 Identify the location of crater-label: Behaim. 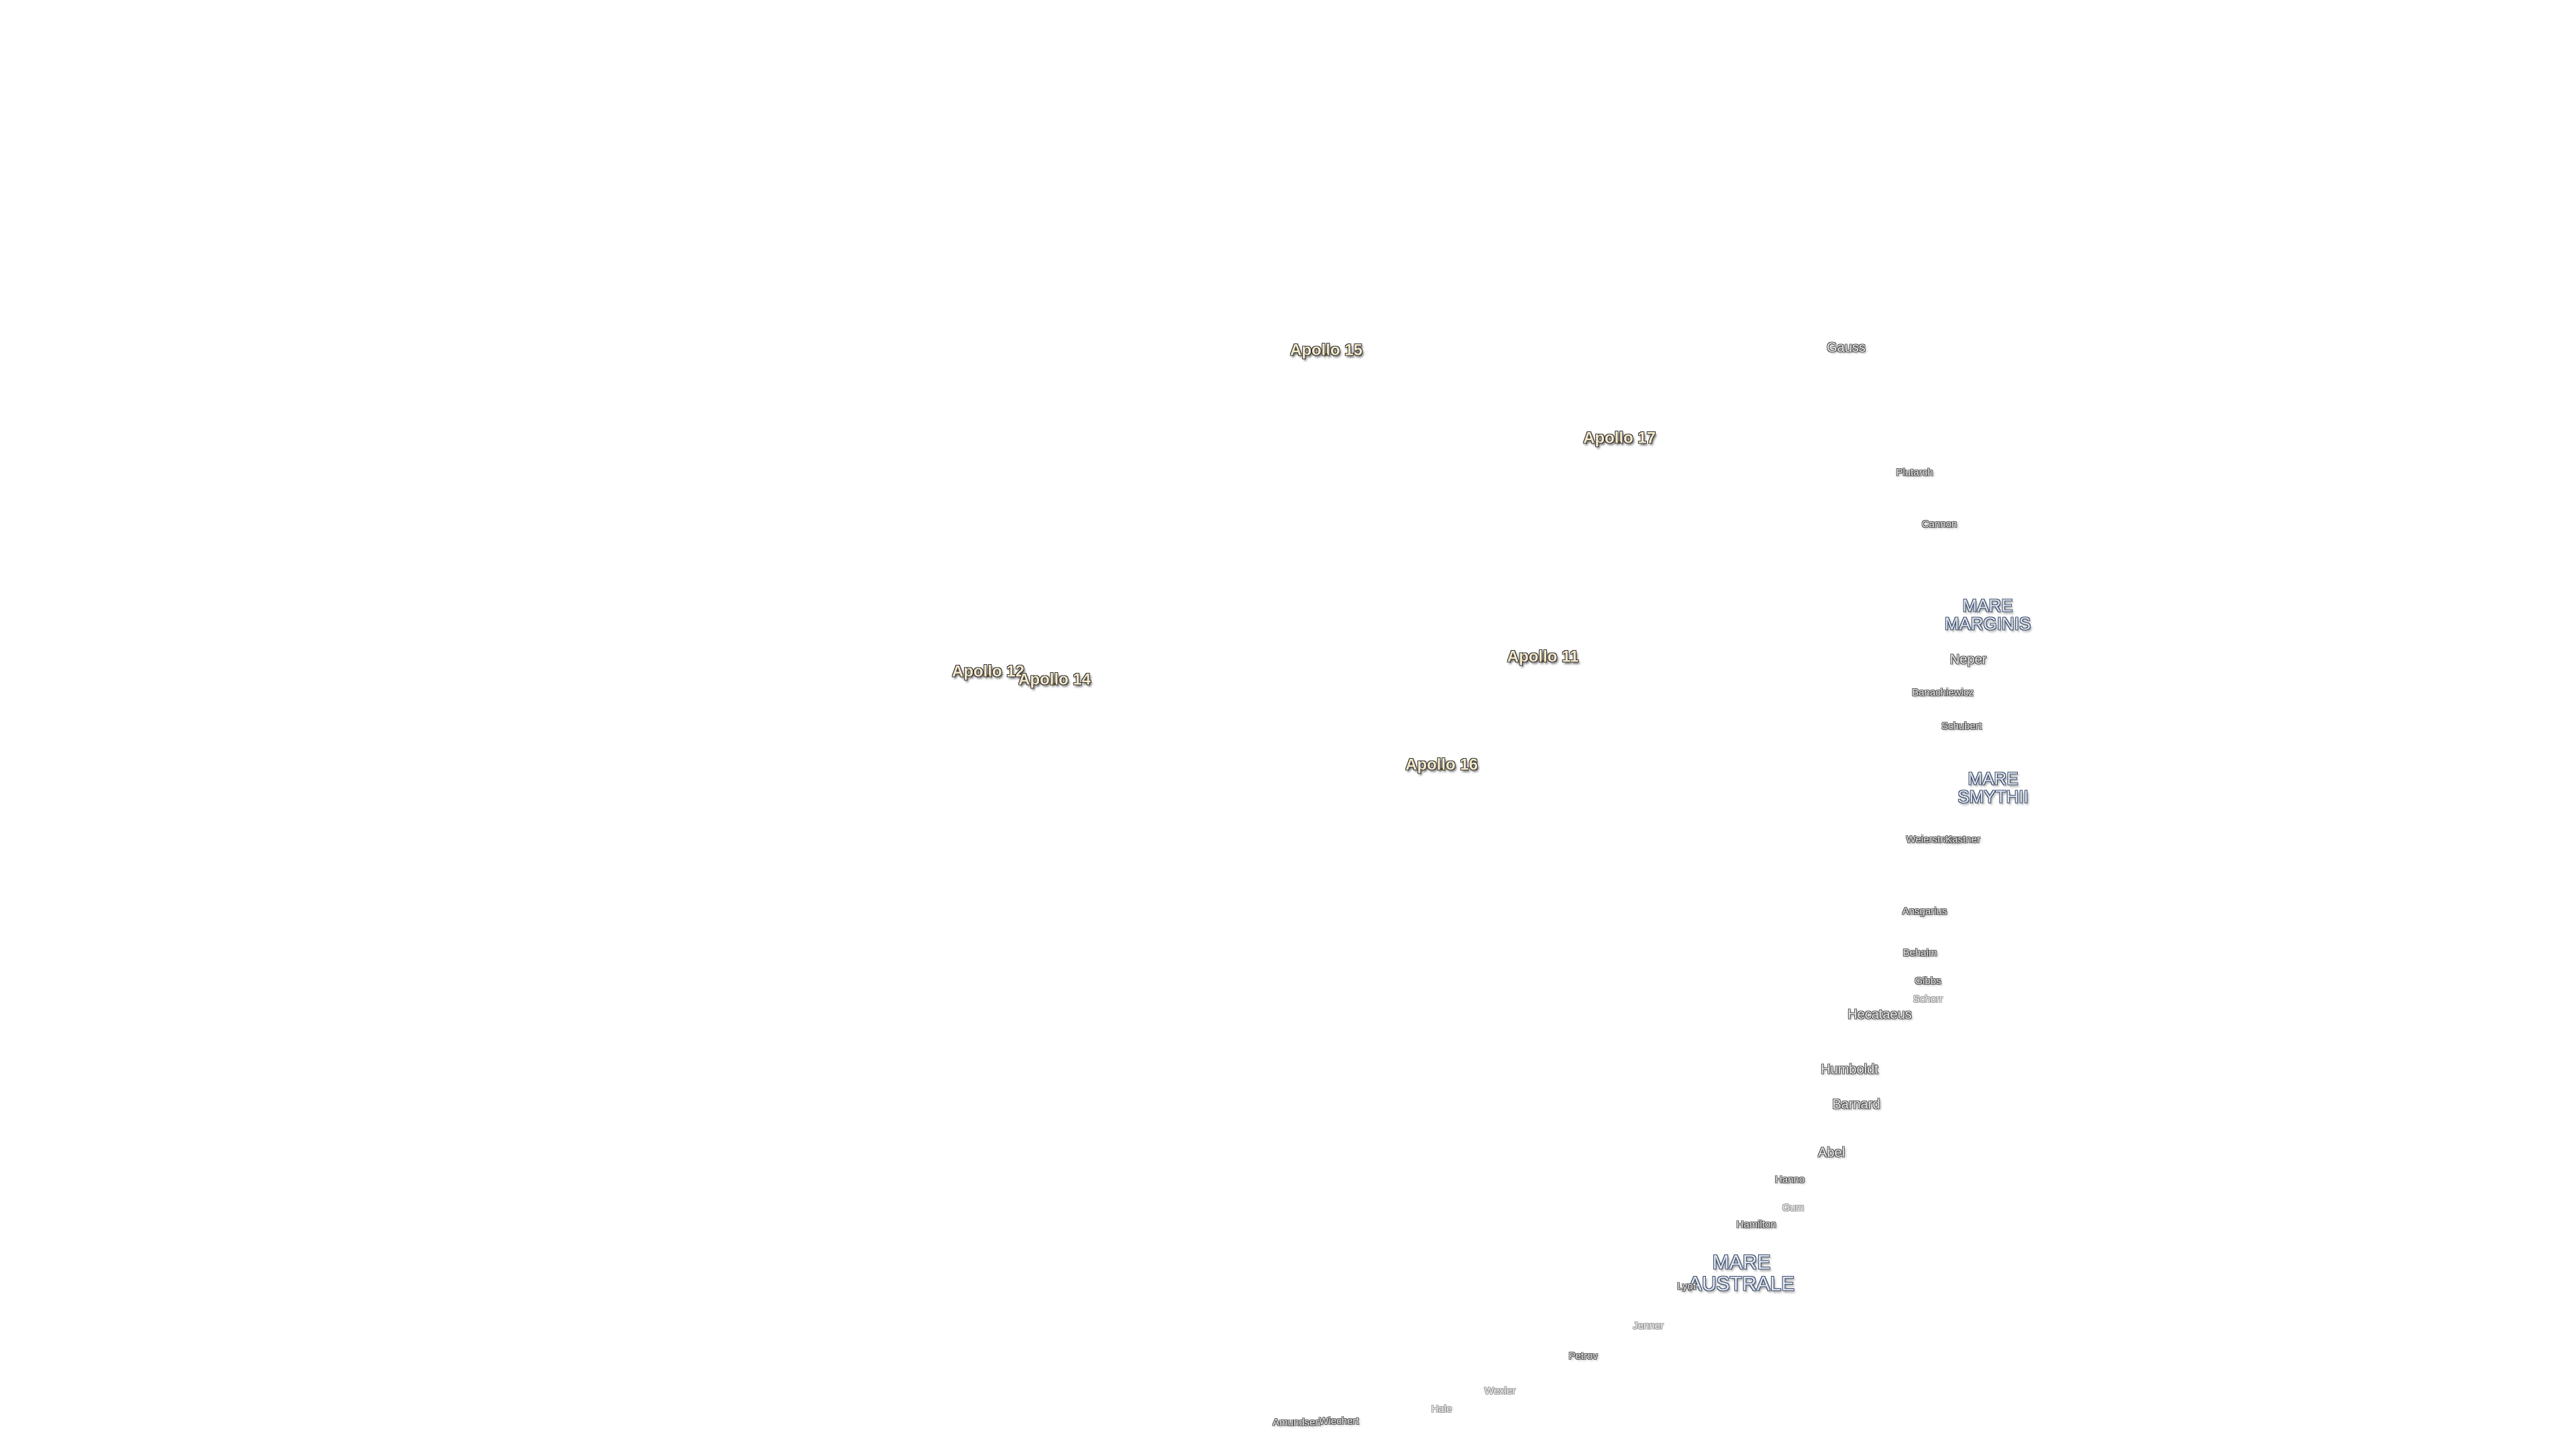
(1919, 953).